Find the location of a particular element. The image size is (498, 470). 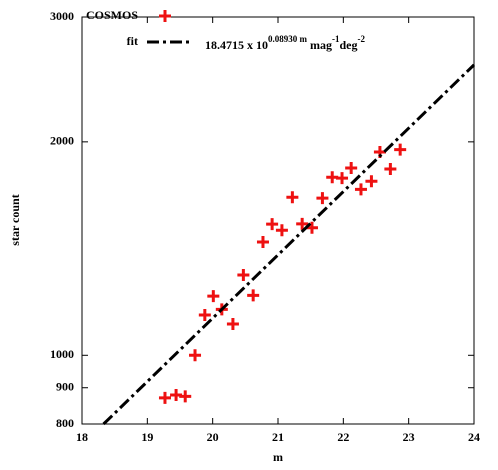

y-axis-label: star count is located at coordinates (15, 219).